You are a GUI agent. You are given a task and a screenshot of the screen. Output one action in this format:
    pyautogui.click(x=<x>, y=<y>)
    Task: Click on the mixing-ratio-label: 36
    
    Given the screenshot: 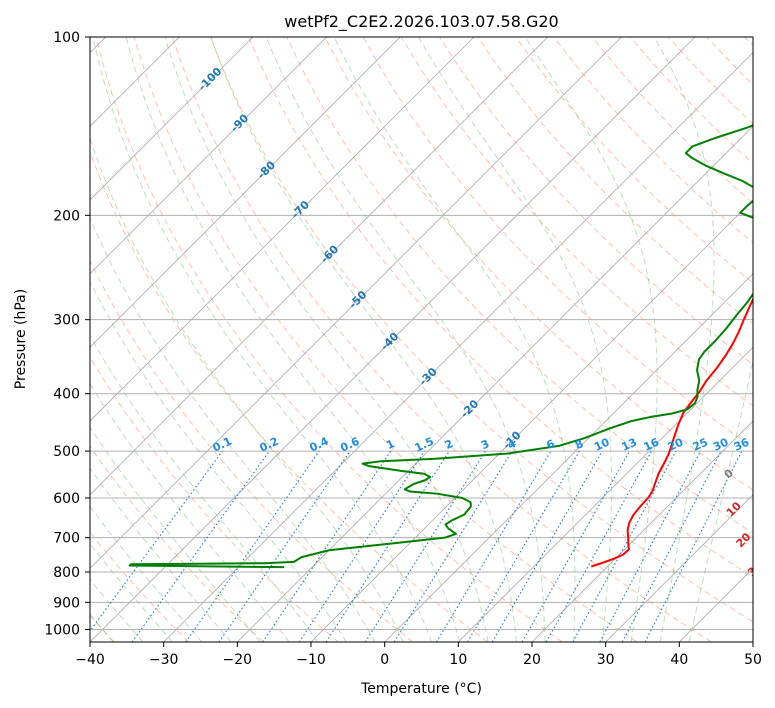 What is the action you would take?
    pyautogui.click(x=742, y=444)
    